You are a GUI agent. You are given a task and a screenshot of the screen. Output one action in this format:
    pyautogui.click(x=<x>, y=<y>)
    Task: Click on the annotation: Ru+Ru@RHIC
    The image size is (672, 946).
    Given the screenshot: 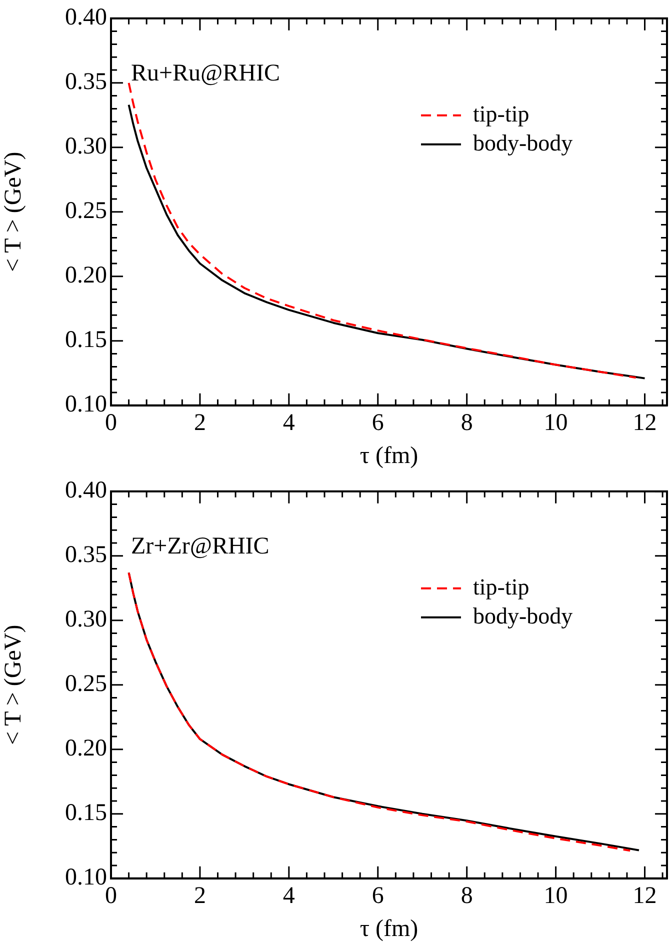 What is the action you would take?
    pyautogui.click(x=205, y=73)
    